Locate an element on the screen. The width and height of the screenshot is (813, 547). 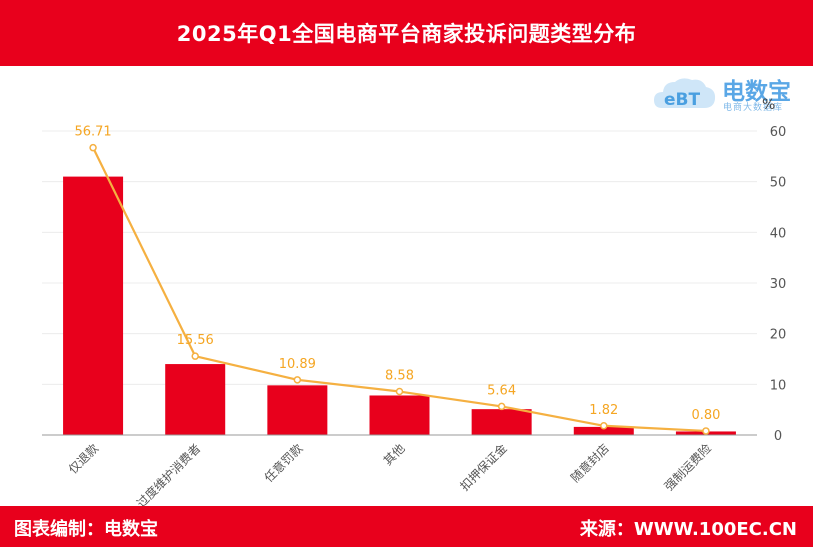
data-label: 0.80 is located at coordinates (705, 415).